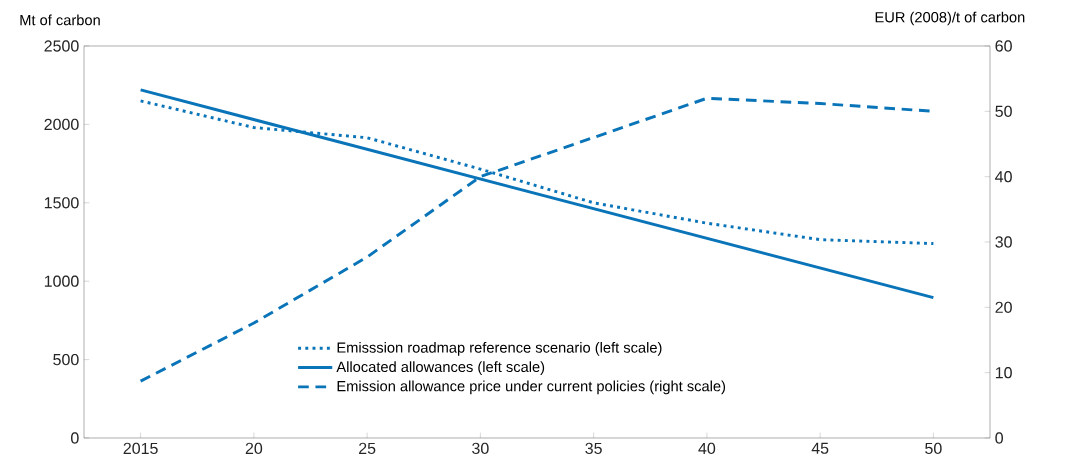 The image size is (1068, 461). What do you see at coordinates (1003, 242) in the screenshot?
I see `y2-tick-label: 30` at bounding box center [1003, 242].